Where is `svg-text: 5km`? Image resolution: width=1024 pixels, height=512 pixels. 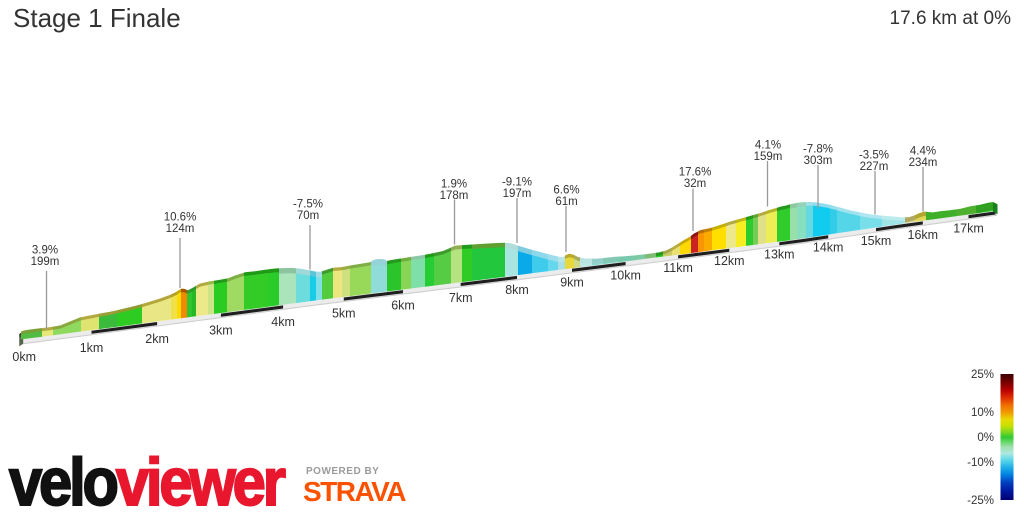
svg-text: 5km is located at coordinates (344, 314).